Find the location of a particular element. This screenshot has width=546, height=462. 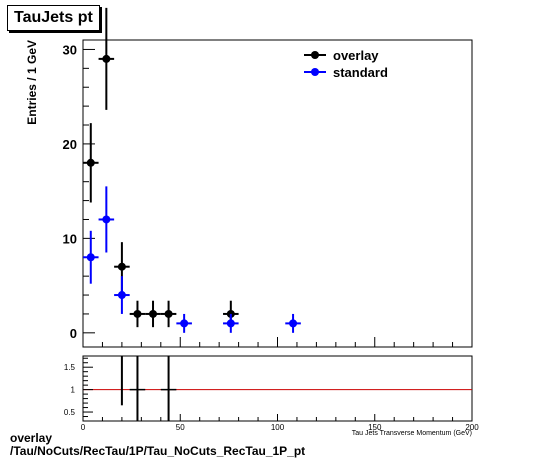

y-tick-label: 20 is located at coordinates (70, 144).